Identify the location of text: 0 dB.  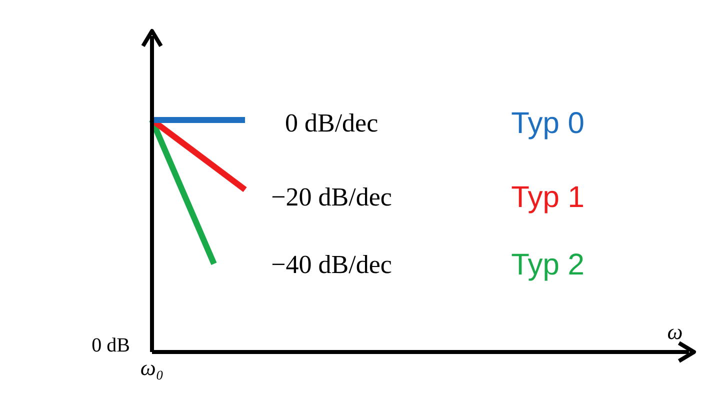
(111, 345).